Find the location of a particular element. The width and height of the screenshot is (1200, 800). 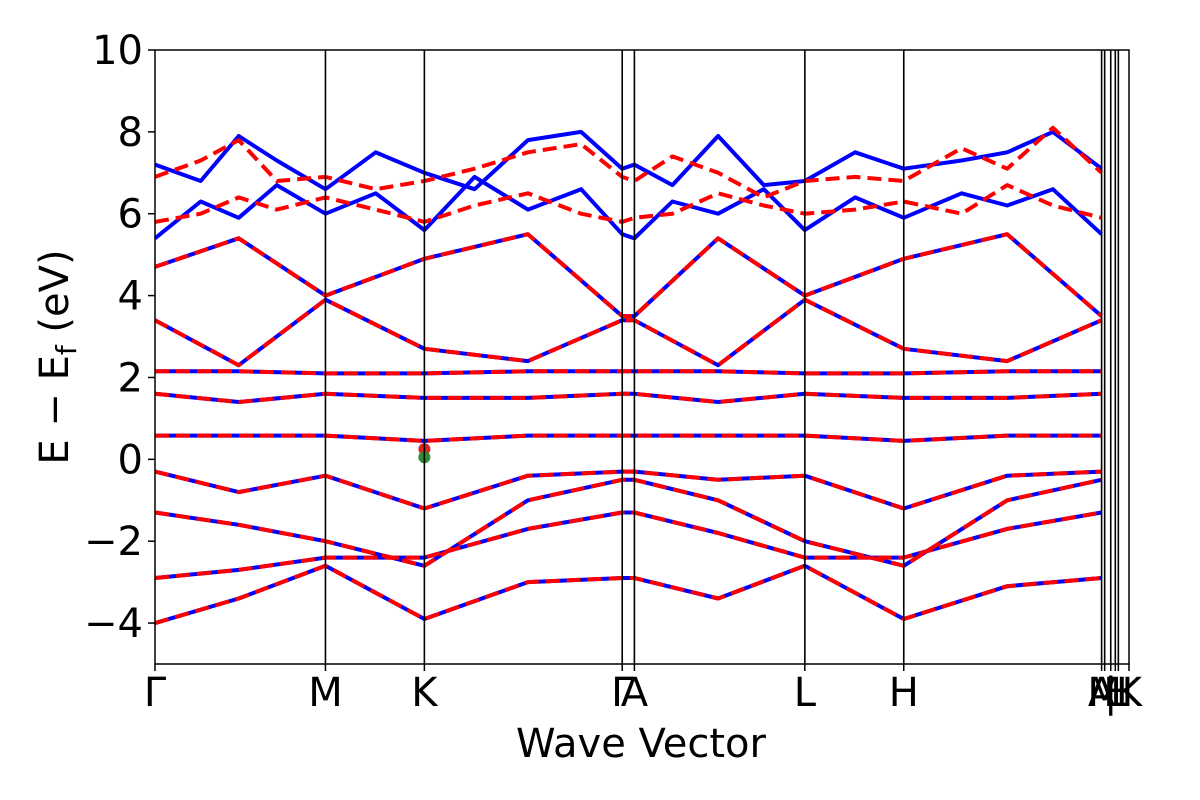

x-axis: Γ M K ΓA L H AM|LHK is located at coordinates (644, 690).